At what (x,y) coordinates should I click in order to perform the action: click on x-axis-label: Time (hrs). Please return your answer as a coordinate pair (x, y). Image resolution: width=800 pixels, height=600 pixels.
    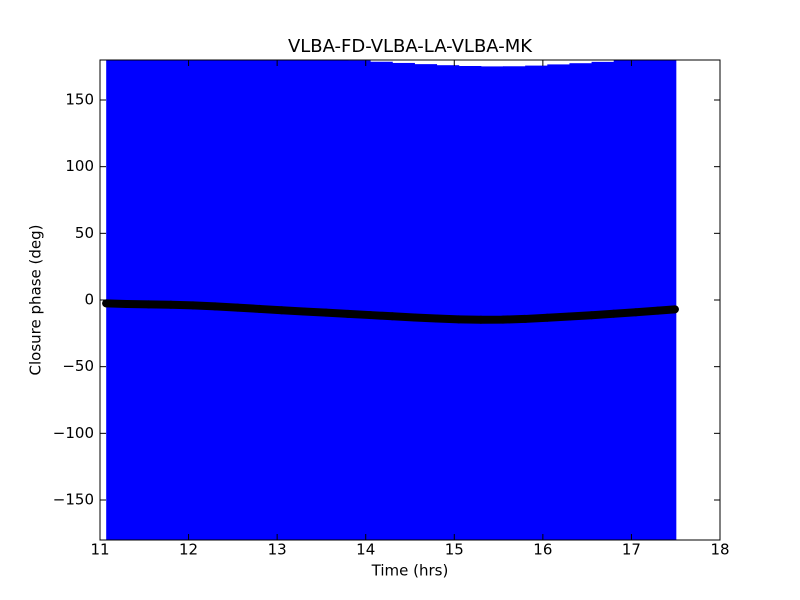
    Looking at the image, I should click on (410, 571).